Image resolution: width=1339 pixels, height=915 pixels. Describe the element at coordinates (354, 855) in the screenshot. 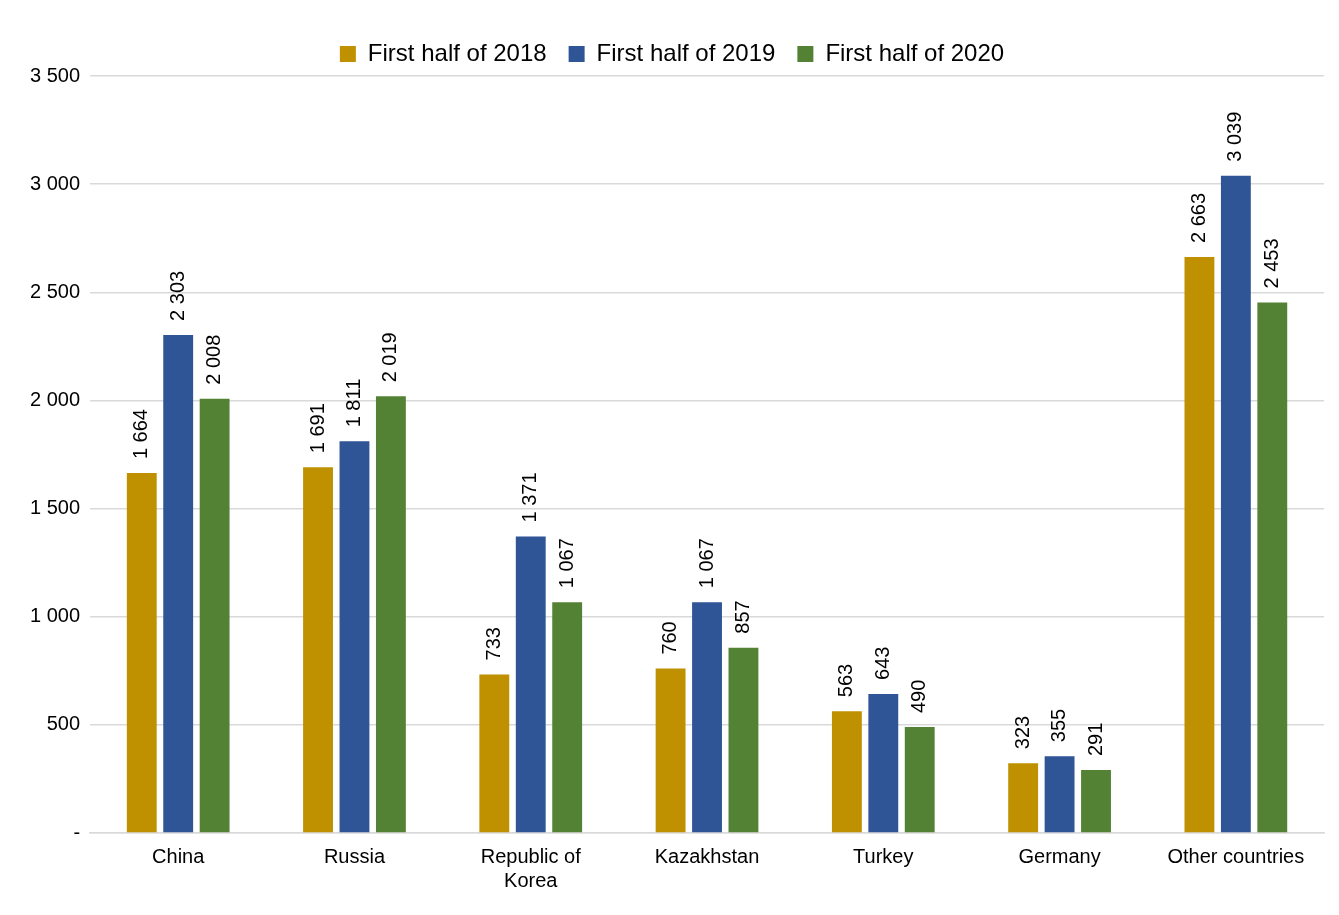

I see `x-tick-label: Russia` at that location.